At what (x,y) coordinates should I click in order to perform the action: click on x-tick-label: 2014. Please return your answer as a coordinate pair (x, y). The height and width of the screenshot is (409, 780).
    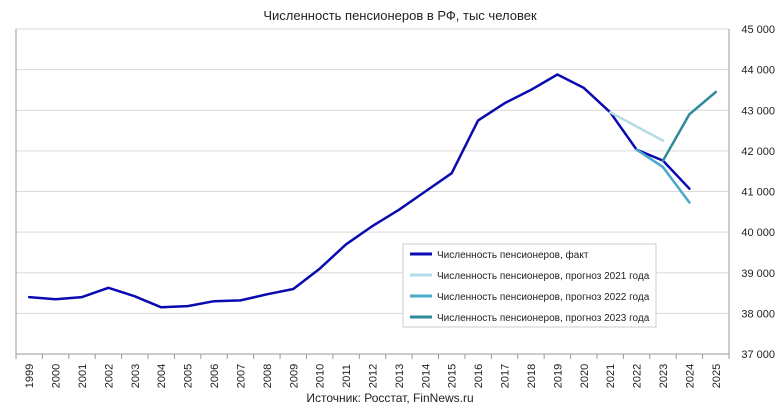
    Looking at the image, I should click on (426, 376).